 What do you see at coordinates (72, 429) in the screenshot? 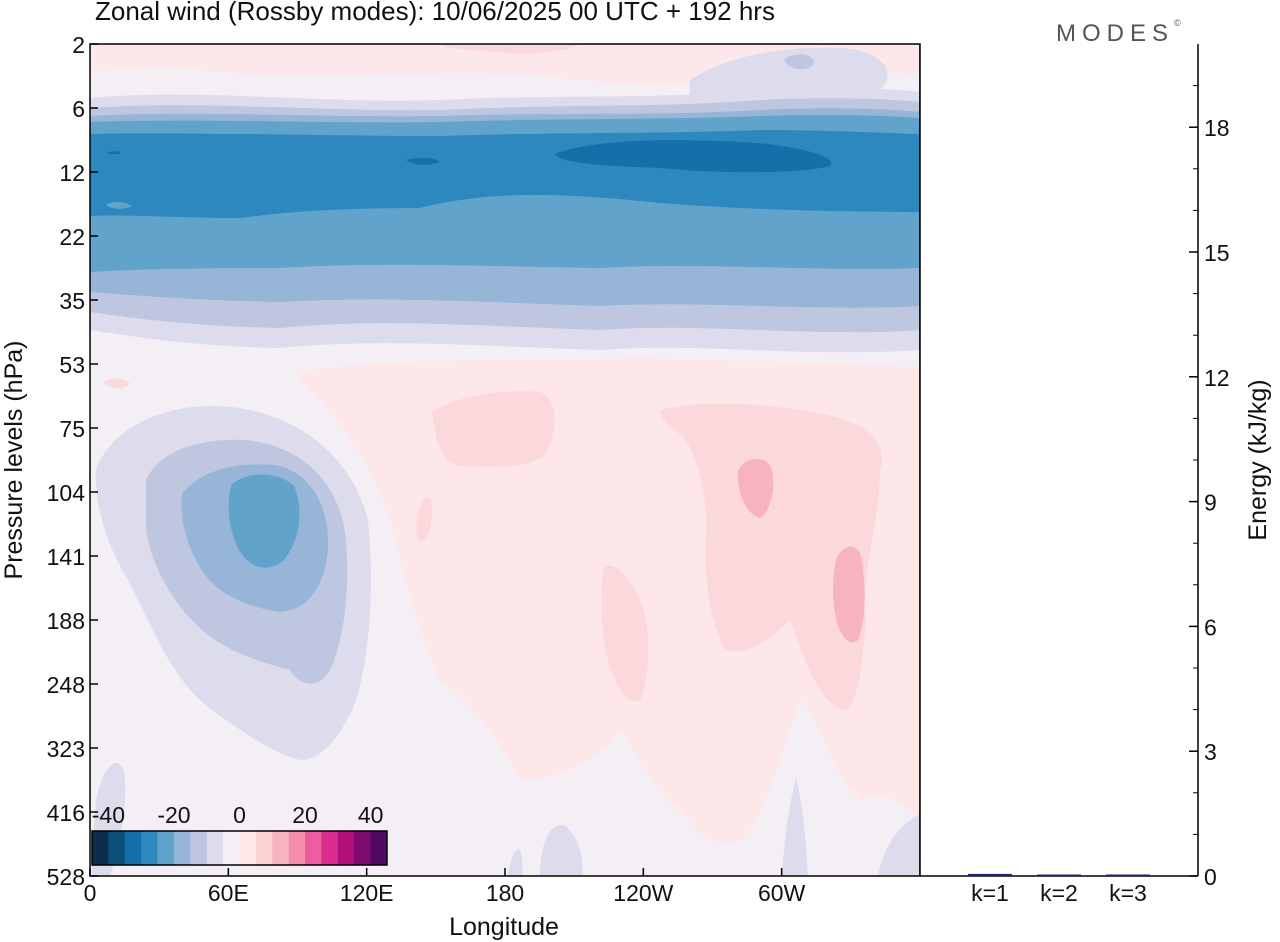
I see `pressure-tick-label: 75` at bounding box center [72, 429].